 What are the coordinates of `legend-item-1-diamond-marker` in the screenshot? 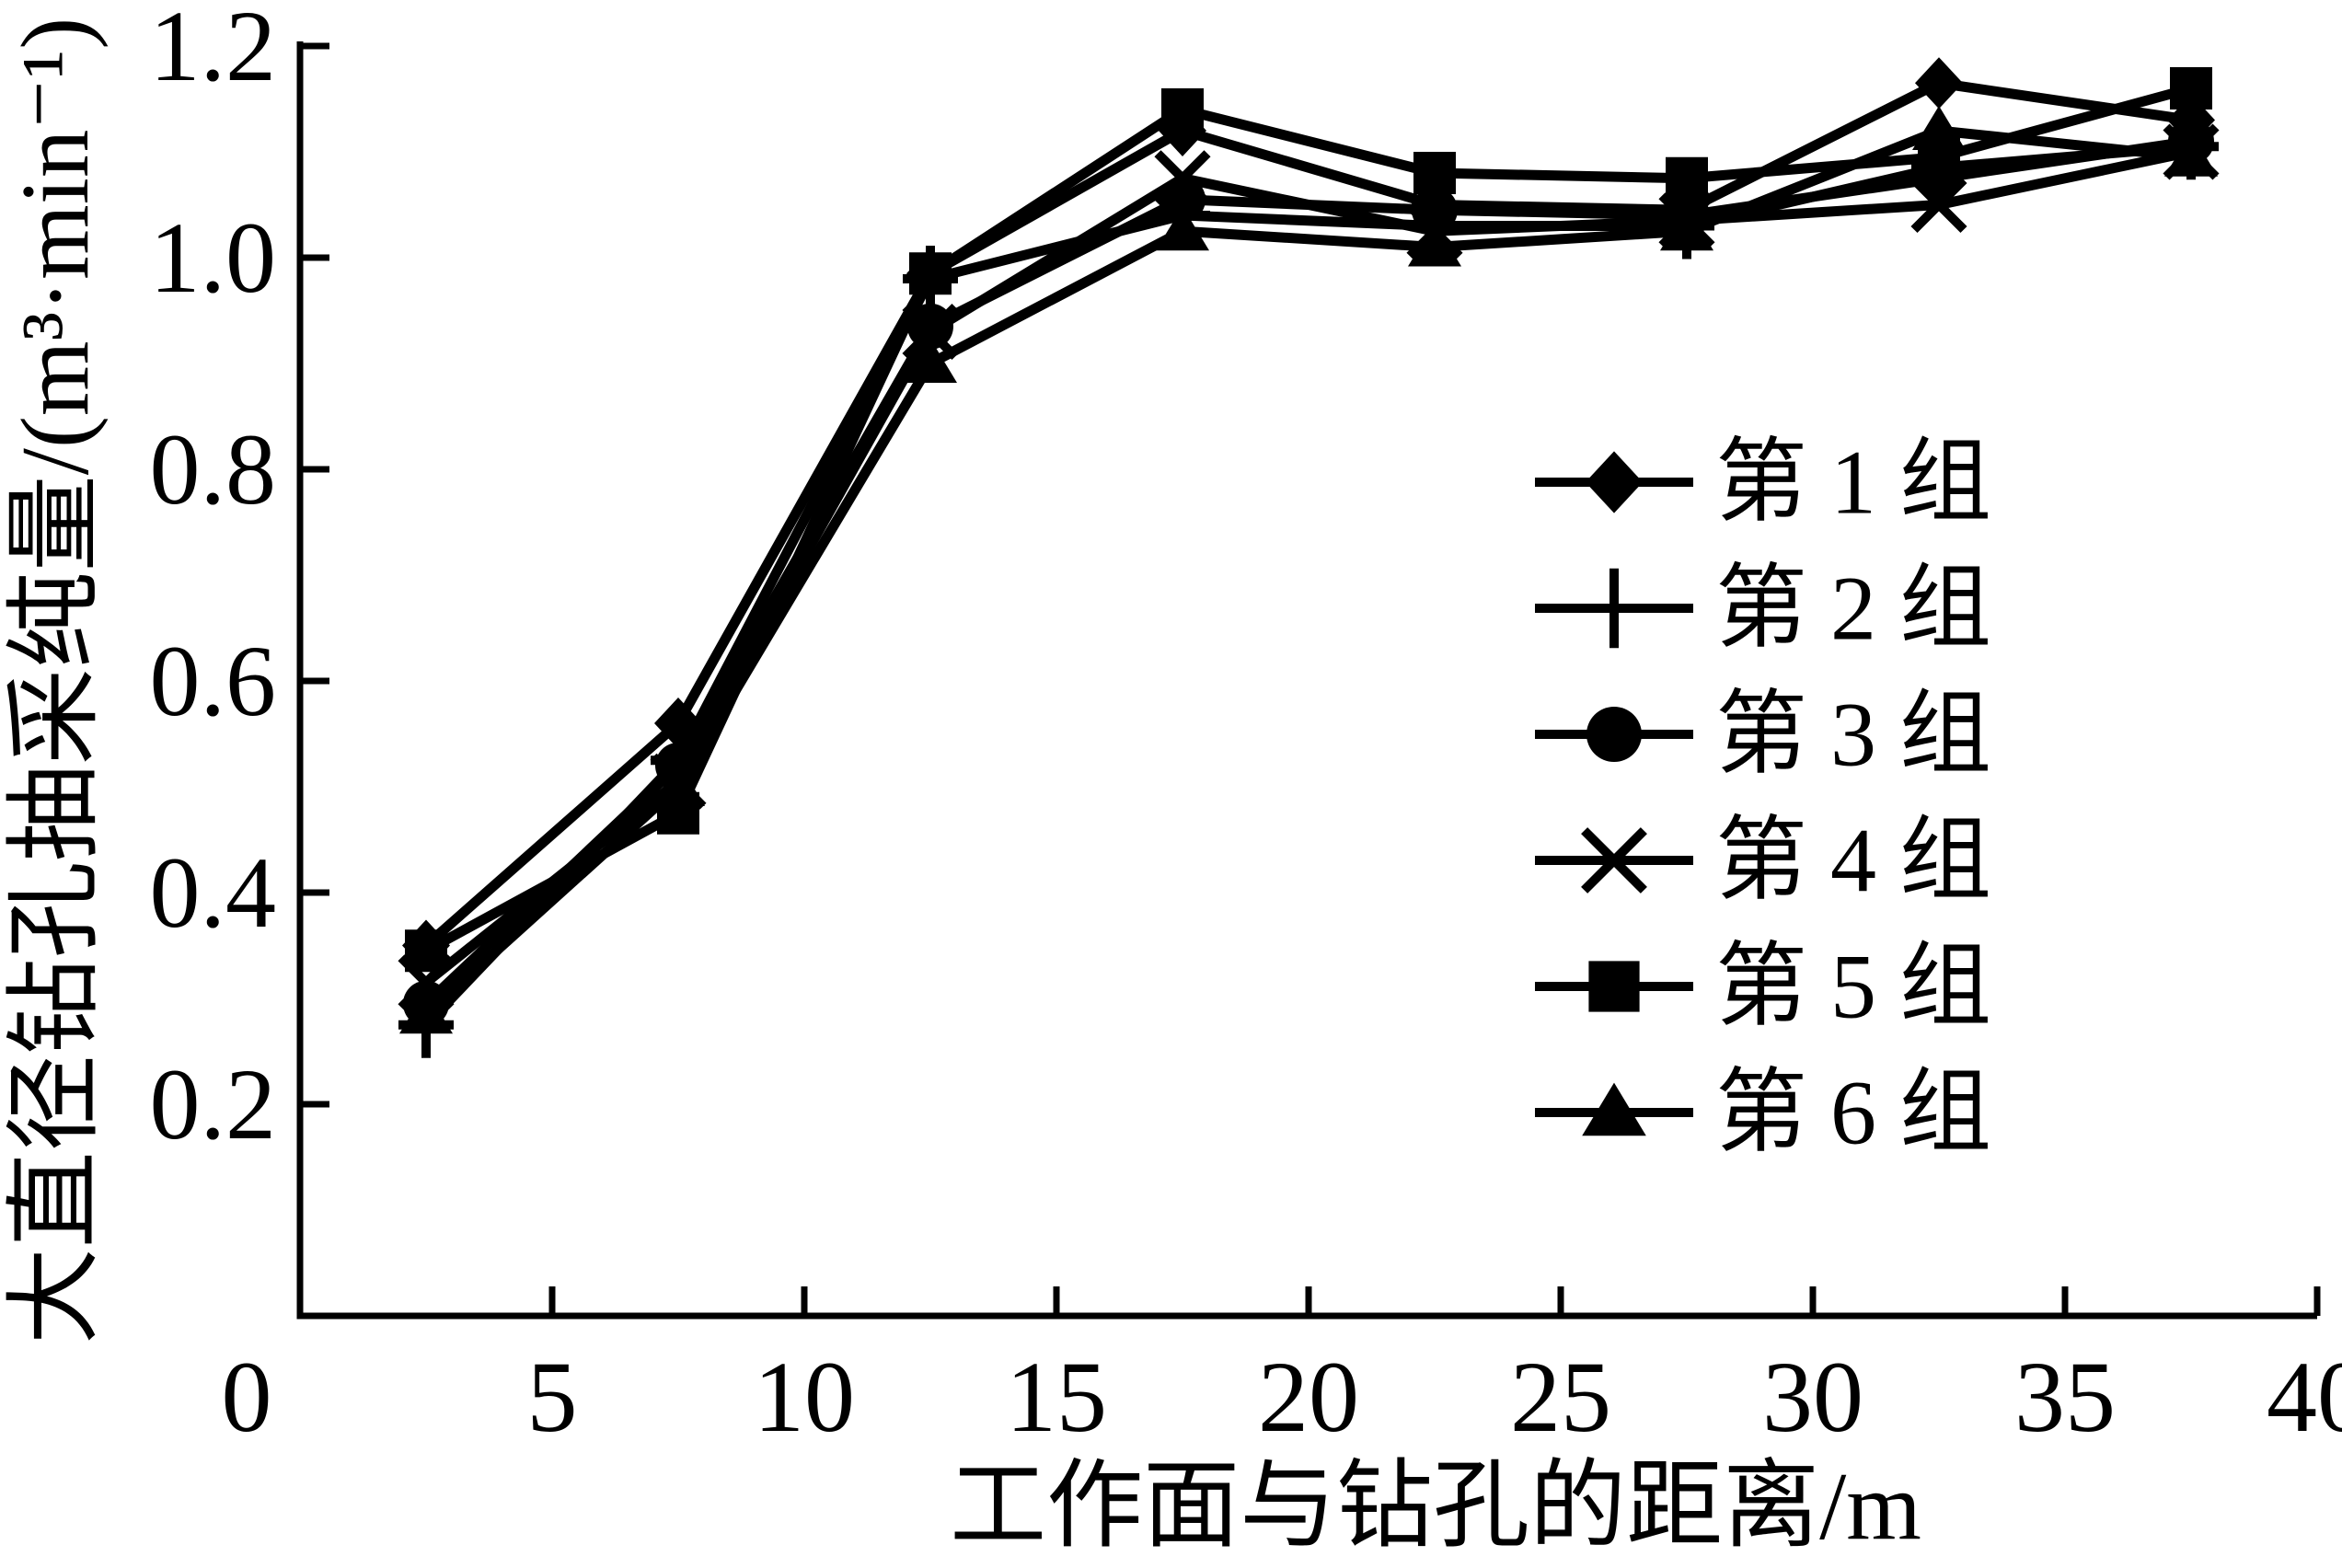 It's located at (1614, 482).